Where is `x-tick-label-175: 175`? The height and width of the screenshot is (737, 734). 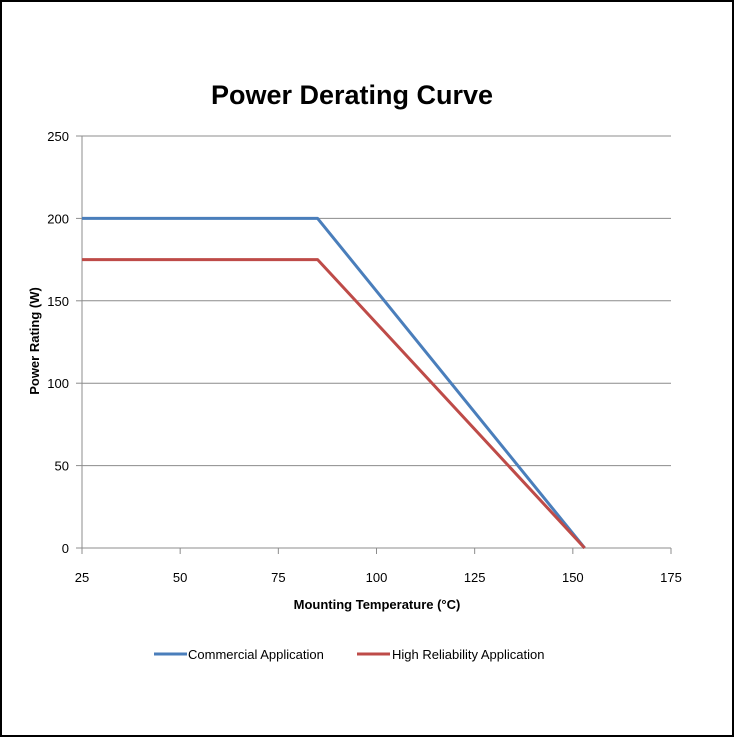
x-tick-label-175: 175 is located at coordinates (671, 577).